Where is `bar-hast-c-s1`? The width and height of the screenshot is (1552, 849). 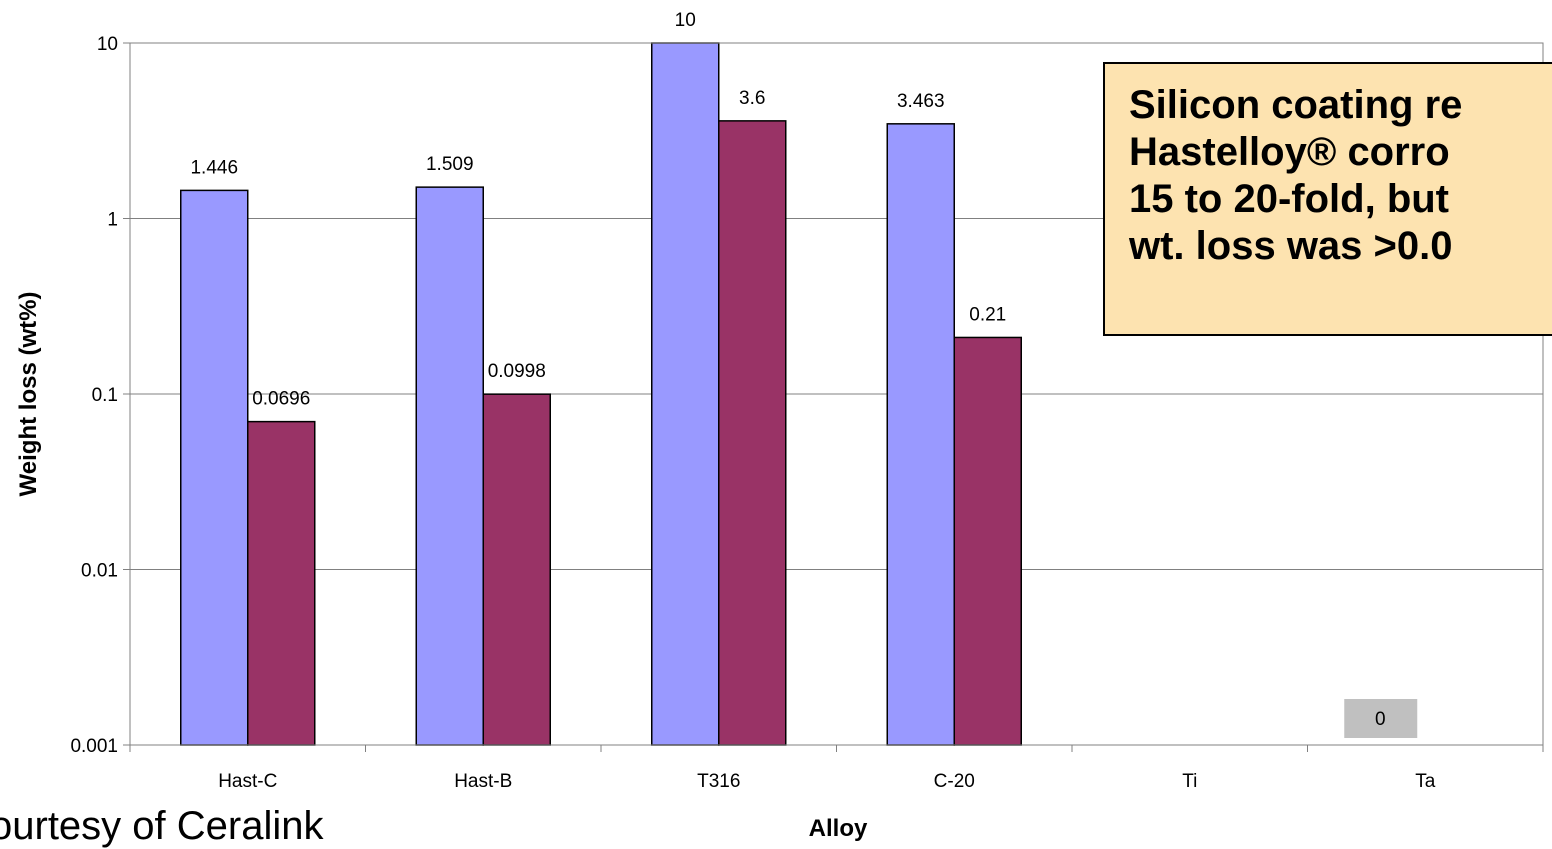
bar-hast-c-s1 is located at coordinates (214, 467).